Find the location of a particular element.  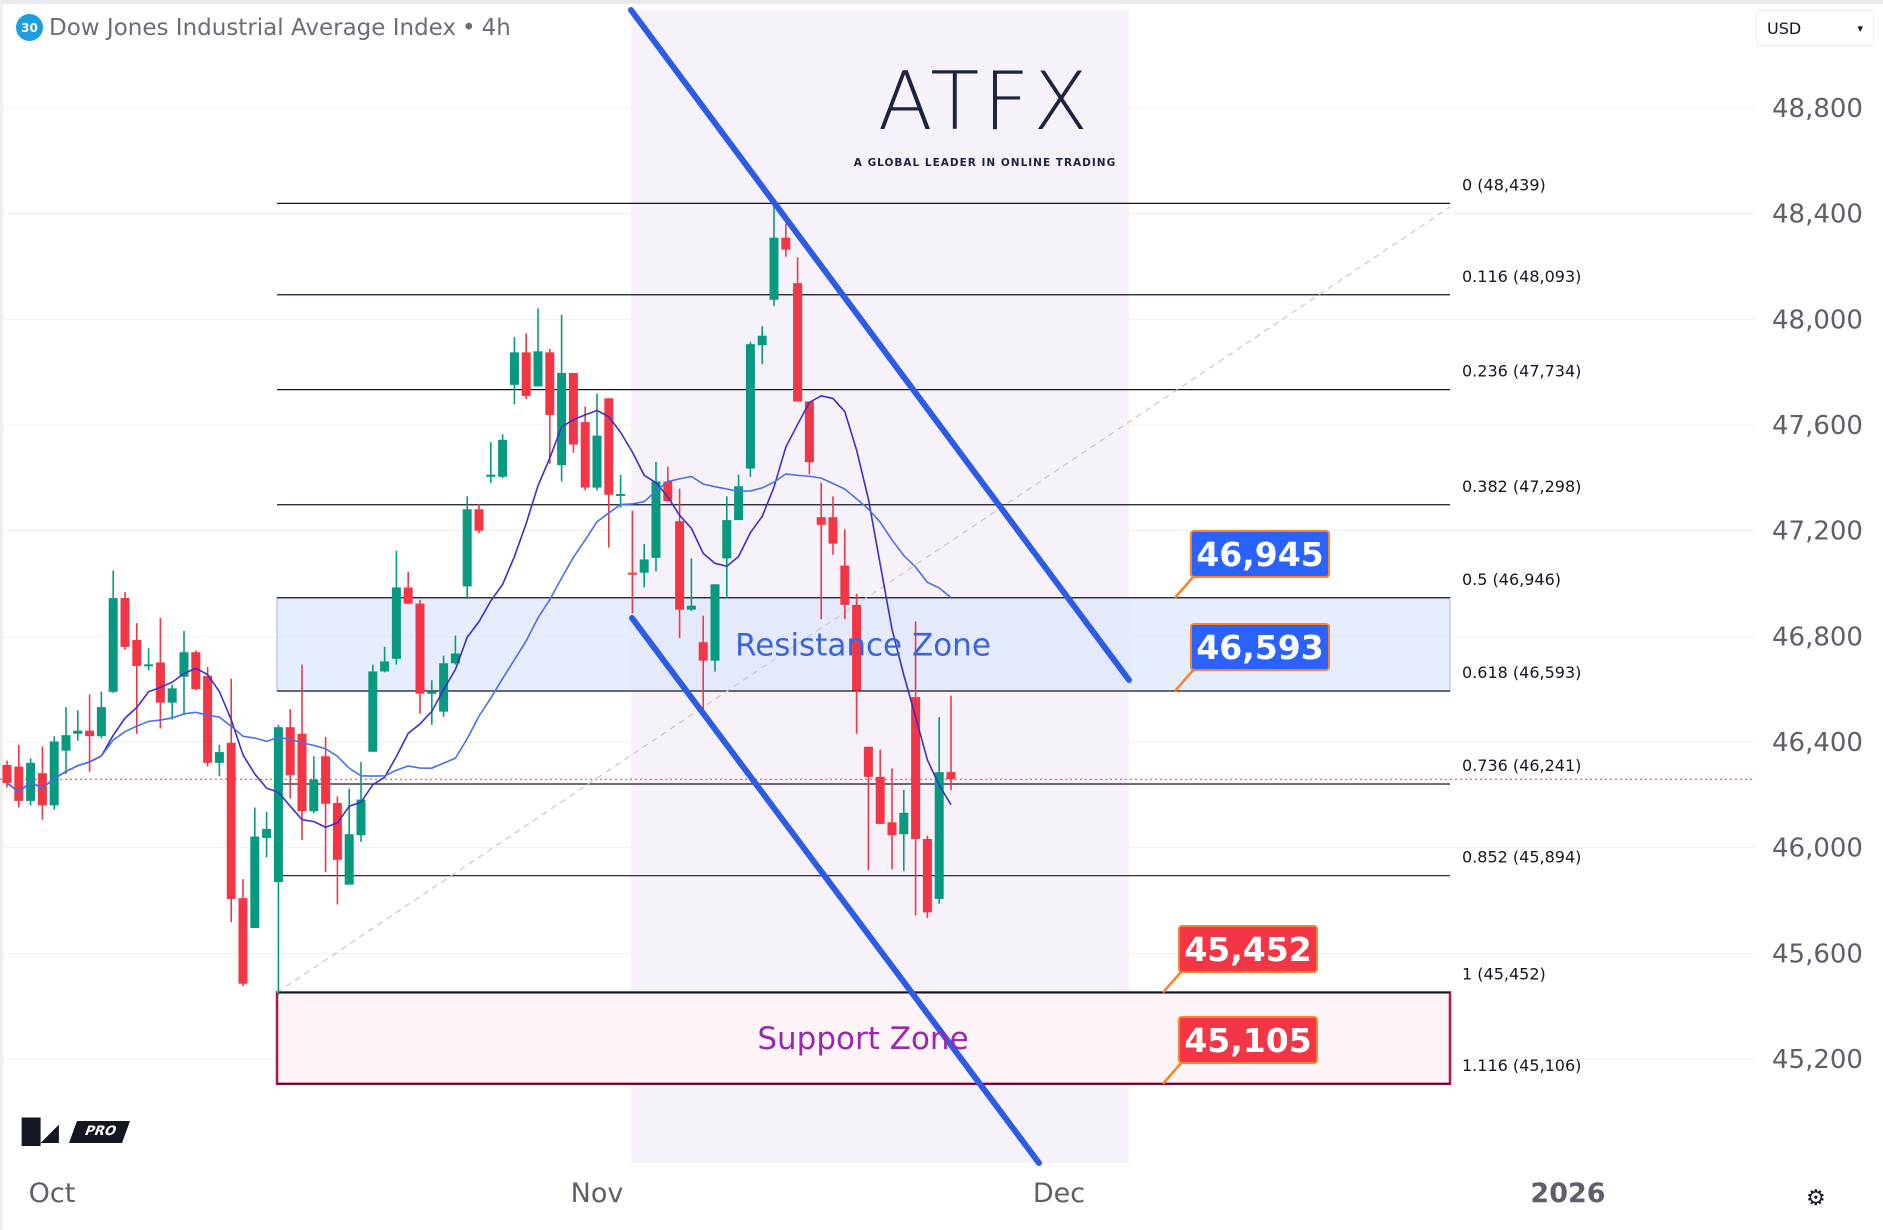

currency-selector: USD ▾ is located at coordinates (1815, 28).